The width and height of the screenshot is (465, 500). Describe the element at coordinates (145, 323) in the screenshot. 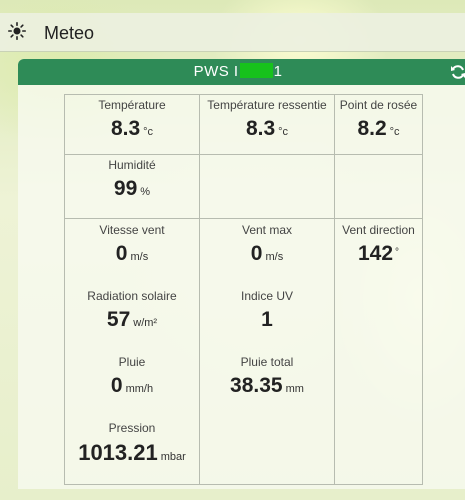

I see `solar-radiation-unit: w/m²` at that location.